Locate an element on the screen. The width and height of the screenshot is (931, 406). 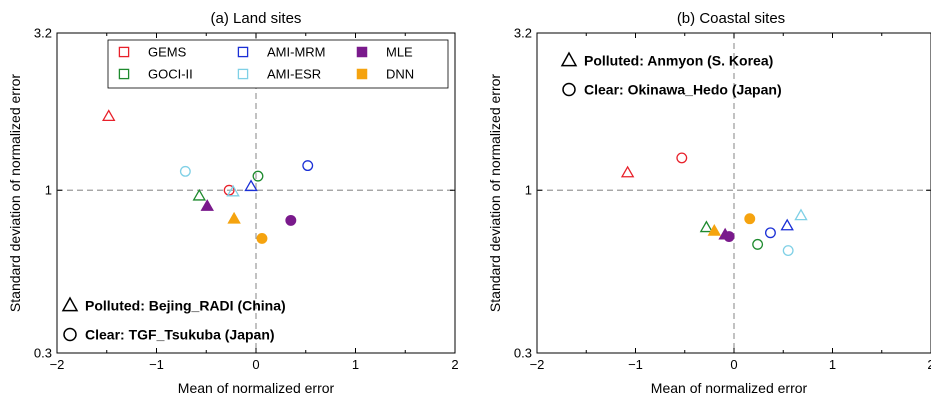
legend-marker-mle is located at coordinates (362, 52).